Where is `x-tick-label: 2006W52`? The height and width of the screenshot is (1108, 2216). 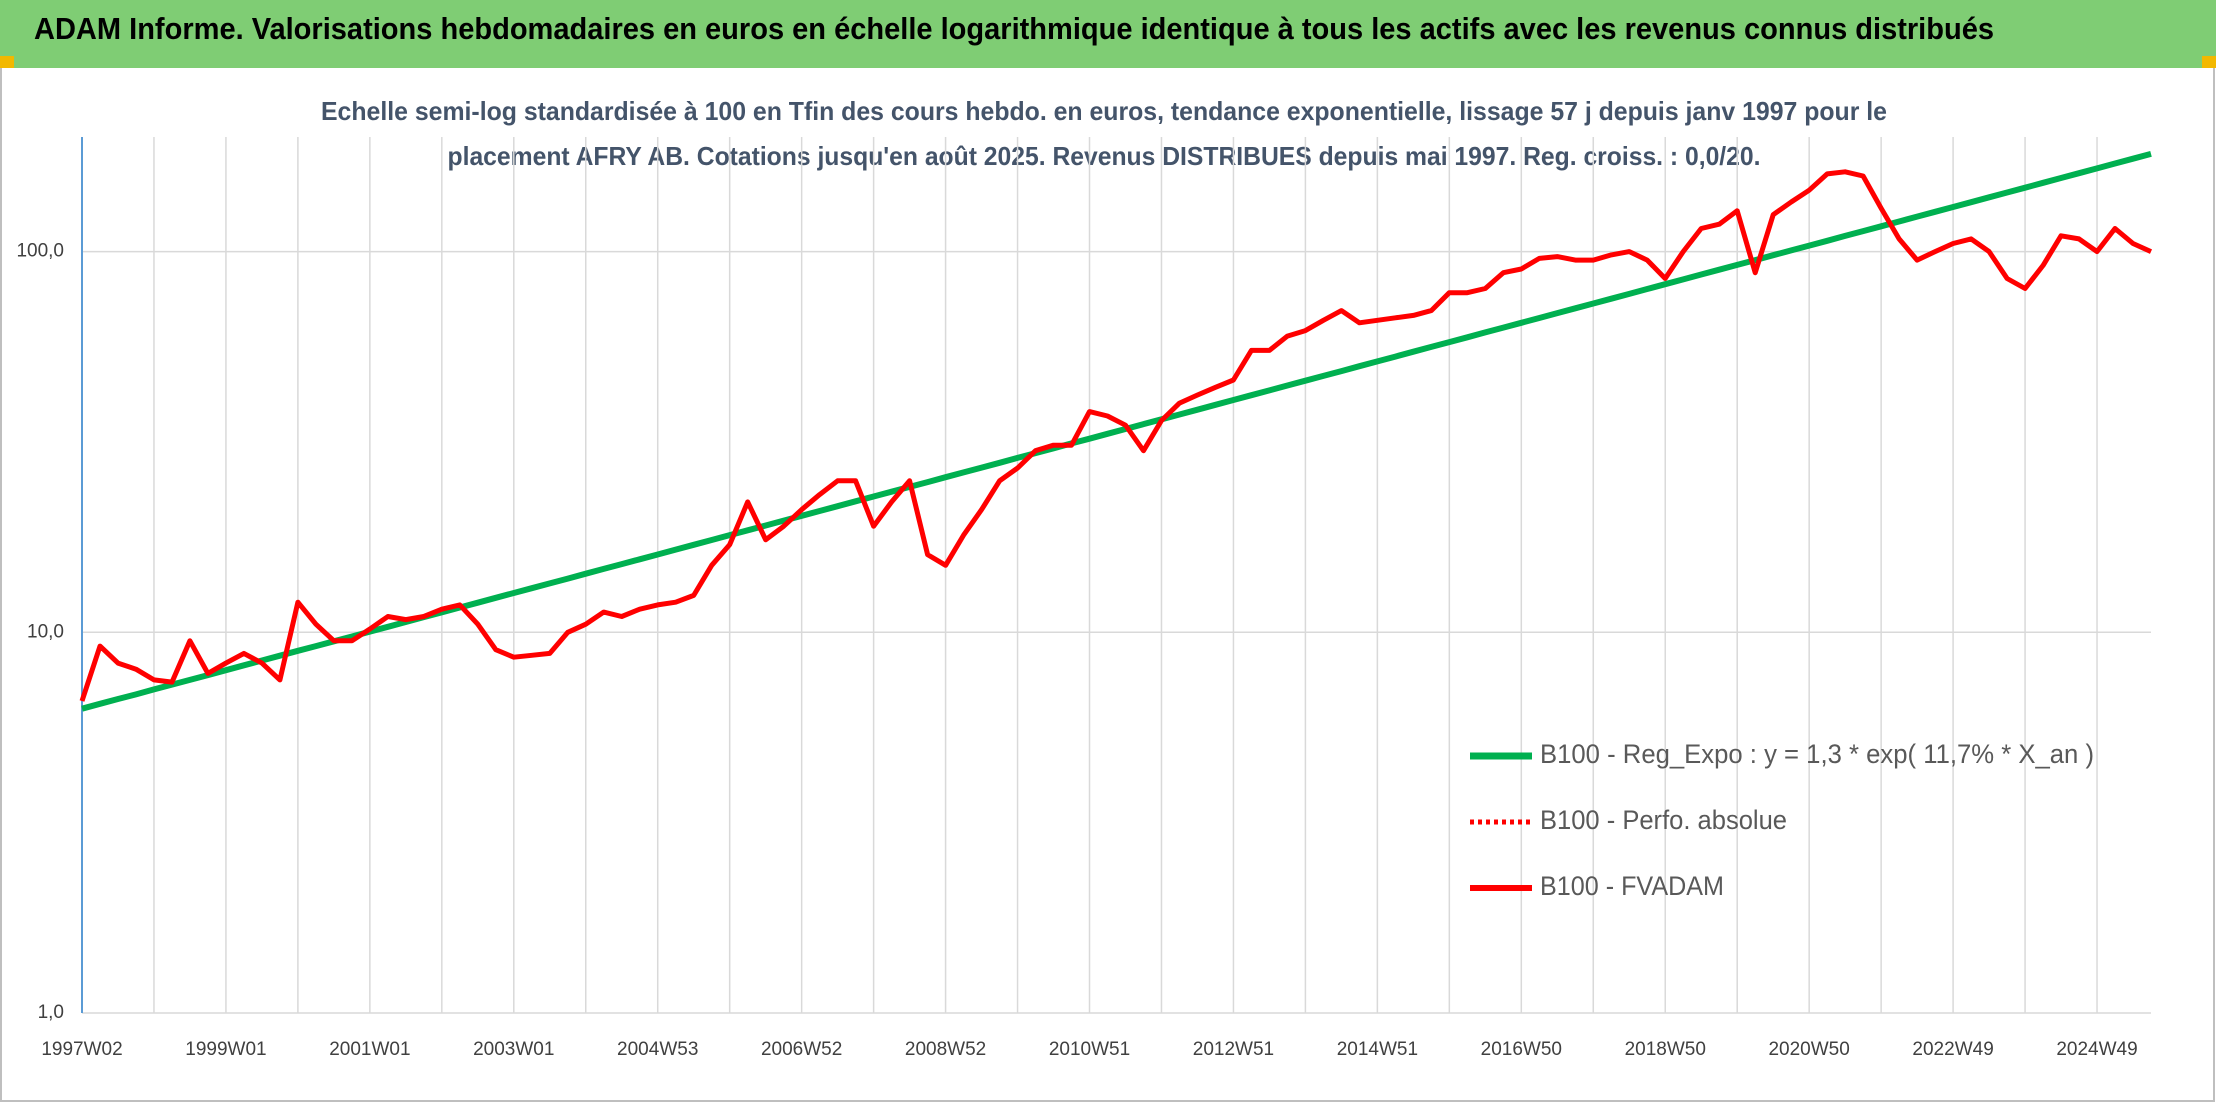 x-tick-label: 2006W52 is located at coordinates (801, 1049).